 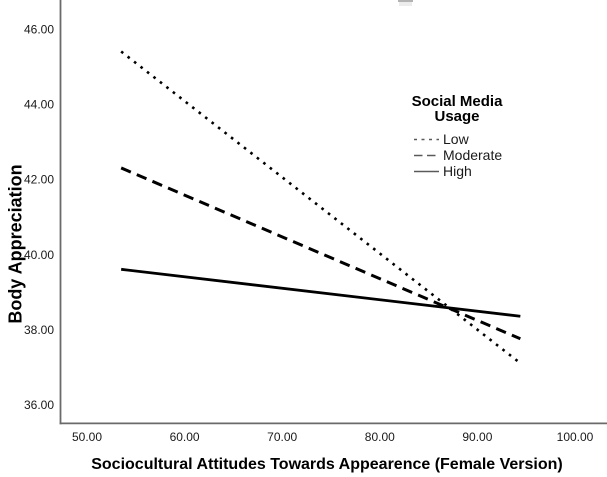 I want to click on legend-item-label: Low, so click(x=456, y=139).